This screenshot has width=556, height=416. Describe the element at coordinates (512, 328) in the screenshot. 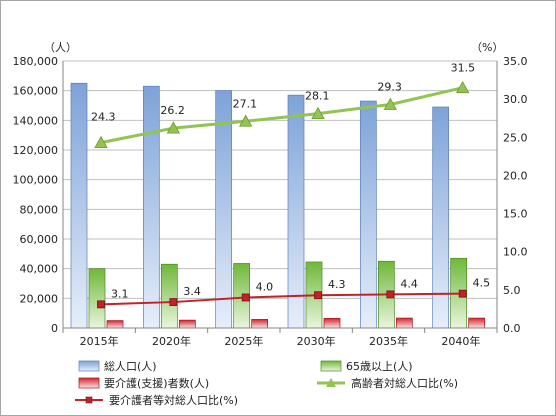

I see `y-right-tick-label: 0.0` at that location.